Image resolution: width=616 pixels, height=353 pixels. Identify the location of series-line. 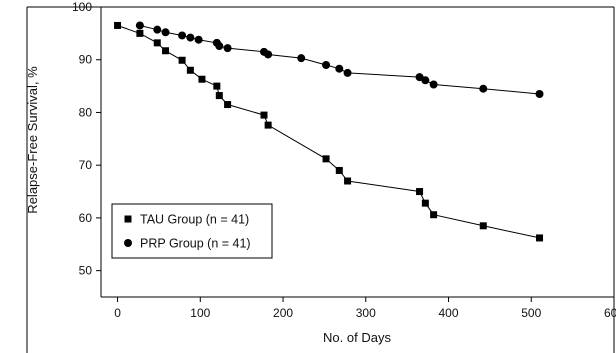
(339, 60).